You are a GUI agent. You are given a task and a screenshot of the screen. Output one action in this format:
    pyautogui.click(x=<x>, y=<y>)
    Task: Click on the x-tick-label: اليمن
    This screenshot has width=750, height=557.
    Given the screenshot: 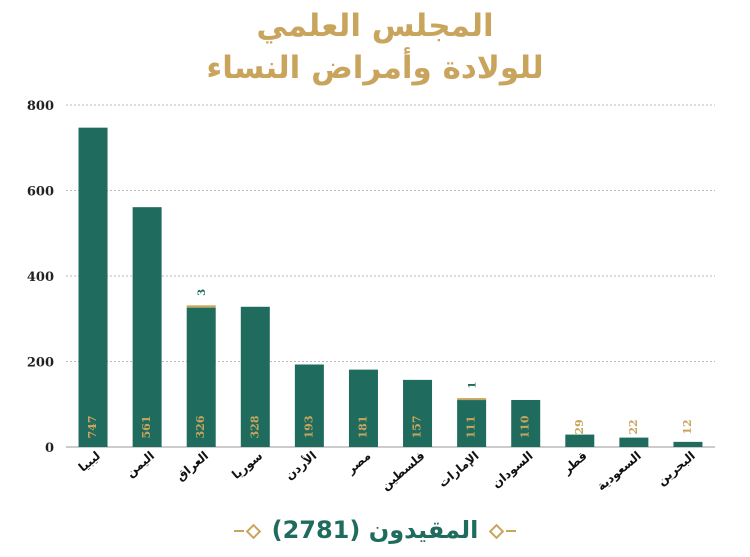 What is the action you would take?
    pyautogui.click(x=140, y=465)
    